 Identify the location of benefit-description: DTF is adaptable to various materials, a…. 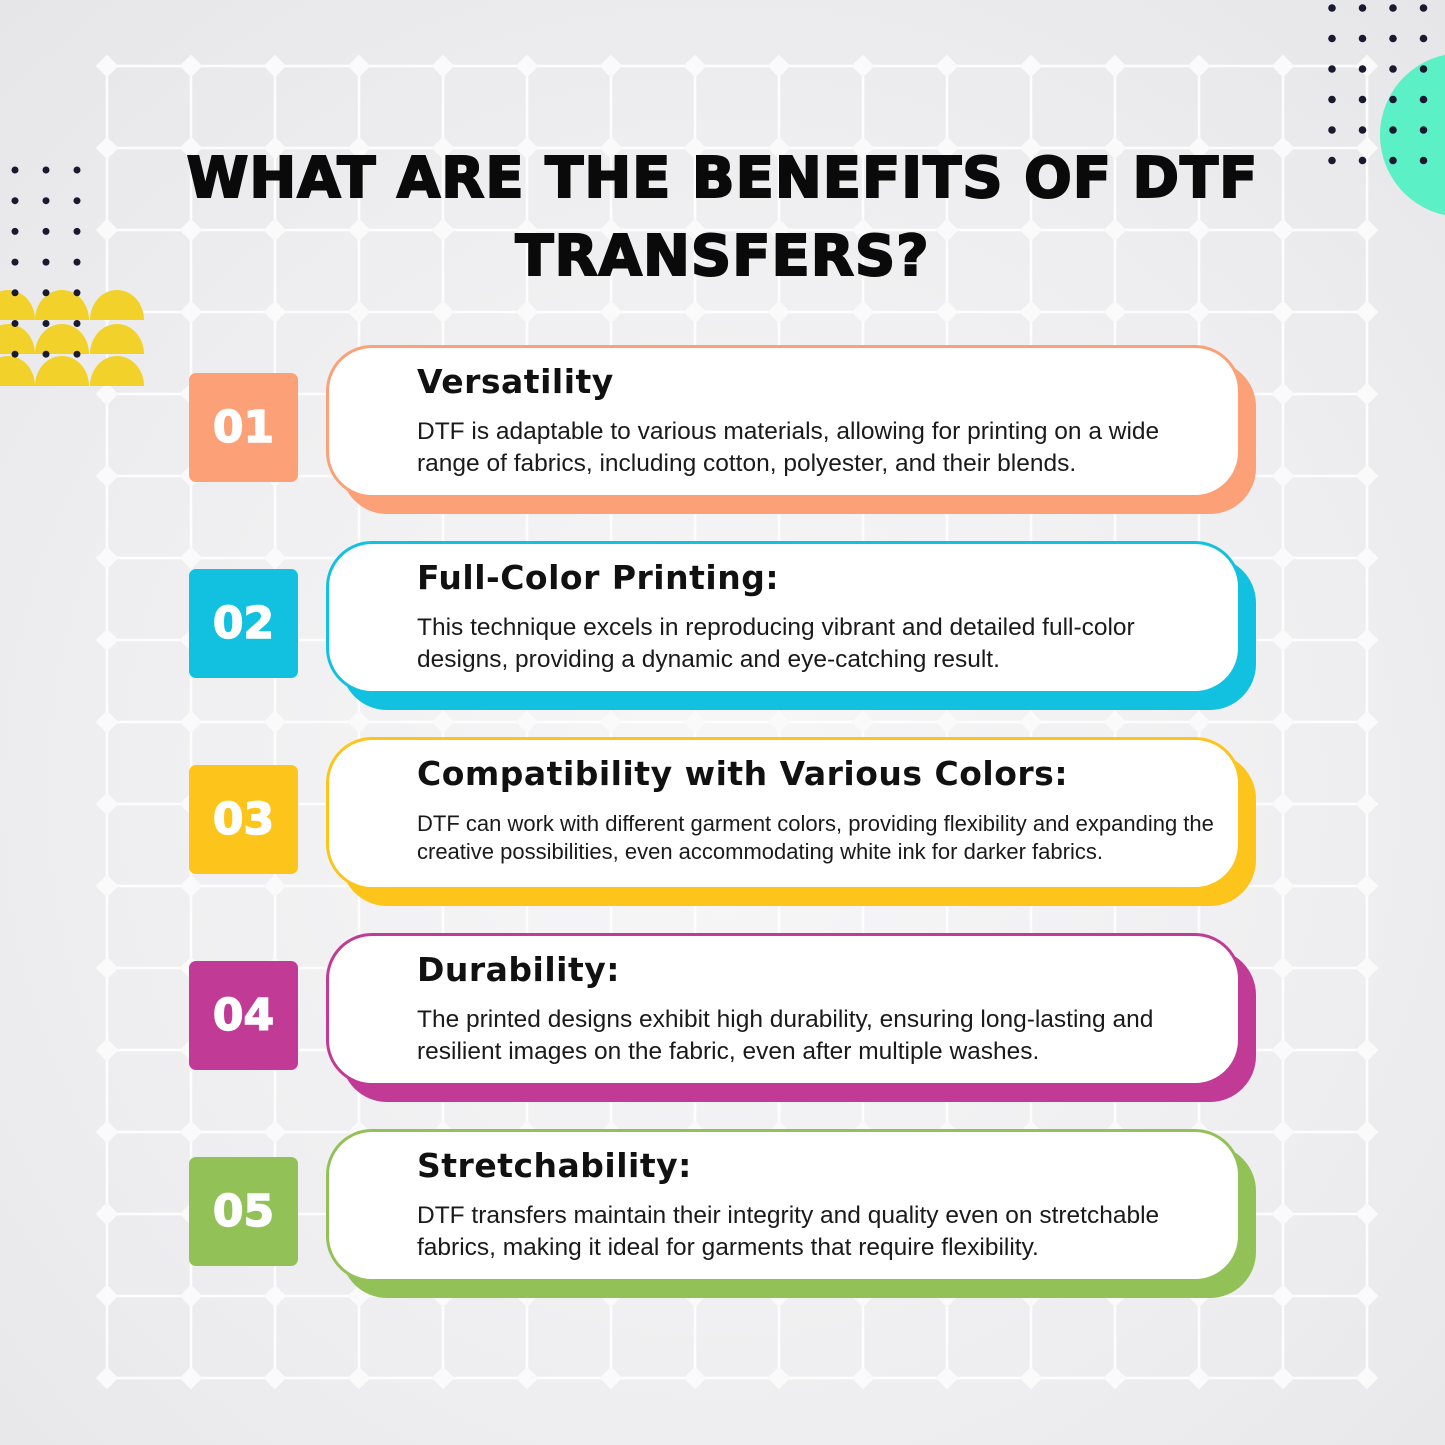
(788, 447).